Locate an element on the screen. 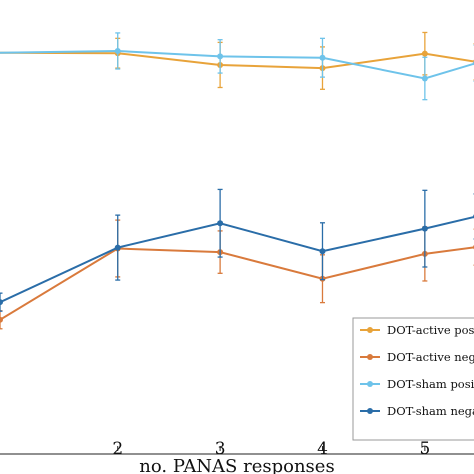 The image size is (474, 474). legend-box is located at coordinates (413, 379).